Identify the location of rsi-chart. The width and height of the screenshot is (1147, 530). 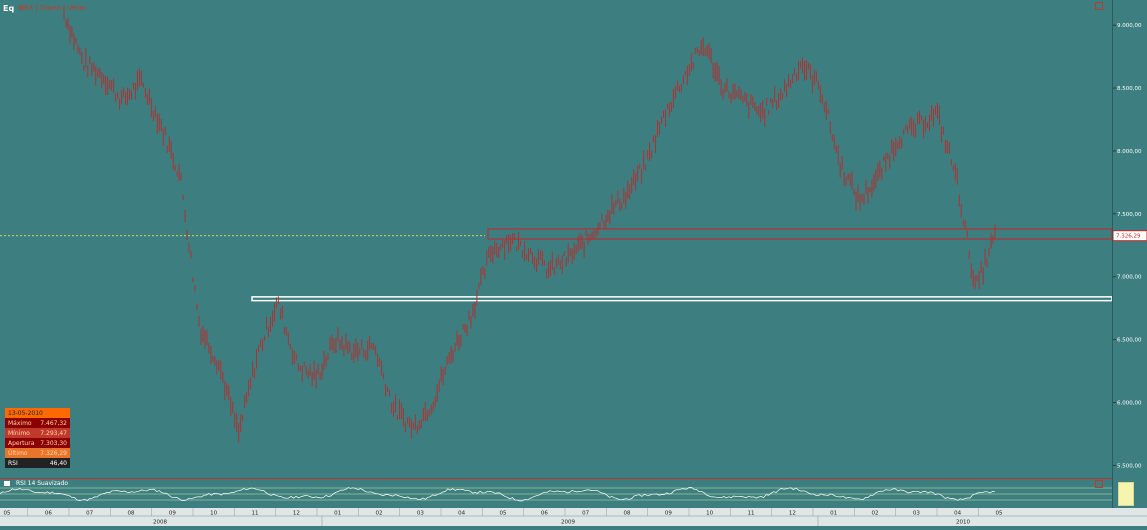
(556, 494).